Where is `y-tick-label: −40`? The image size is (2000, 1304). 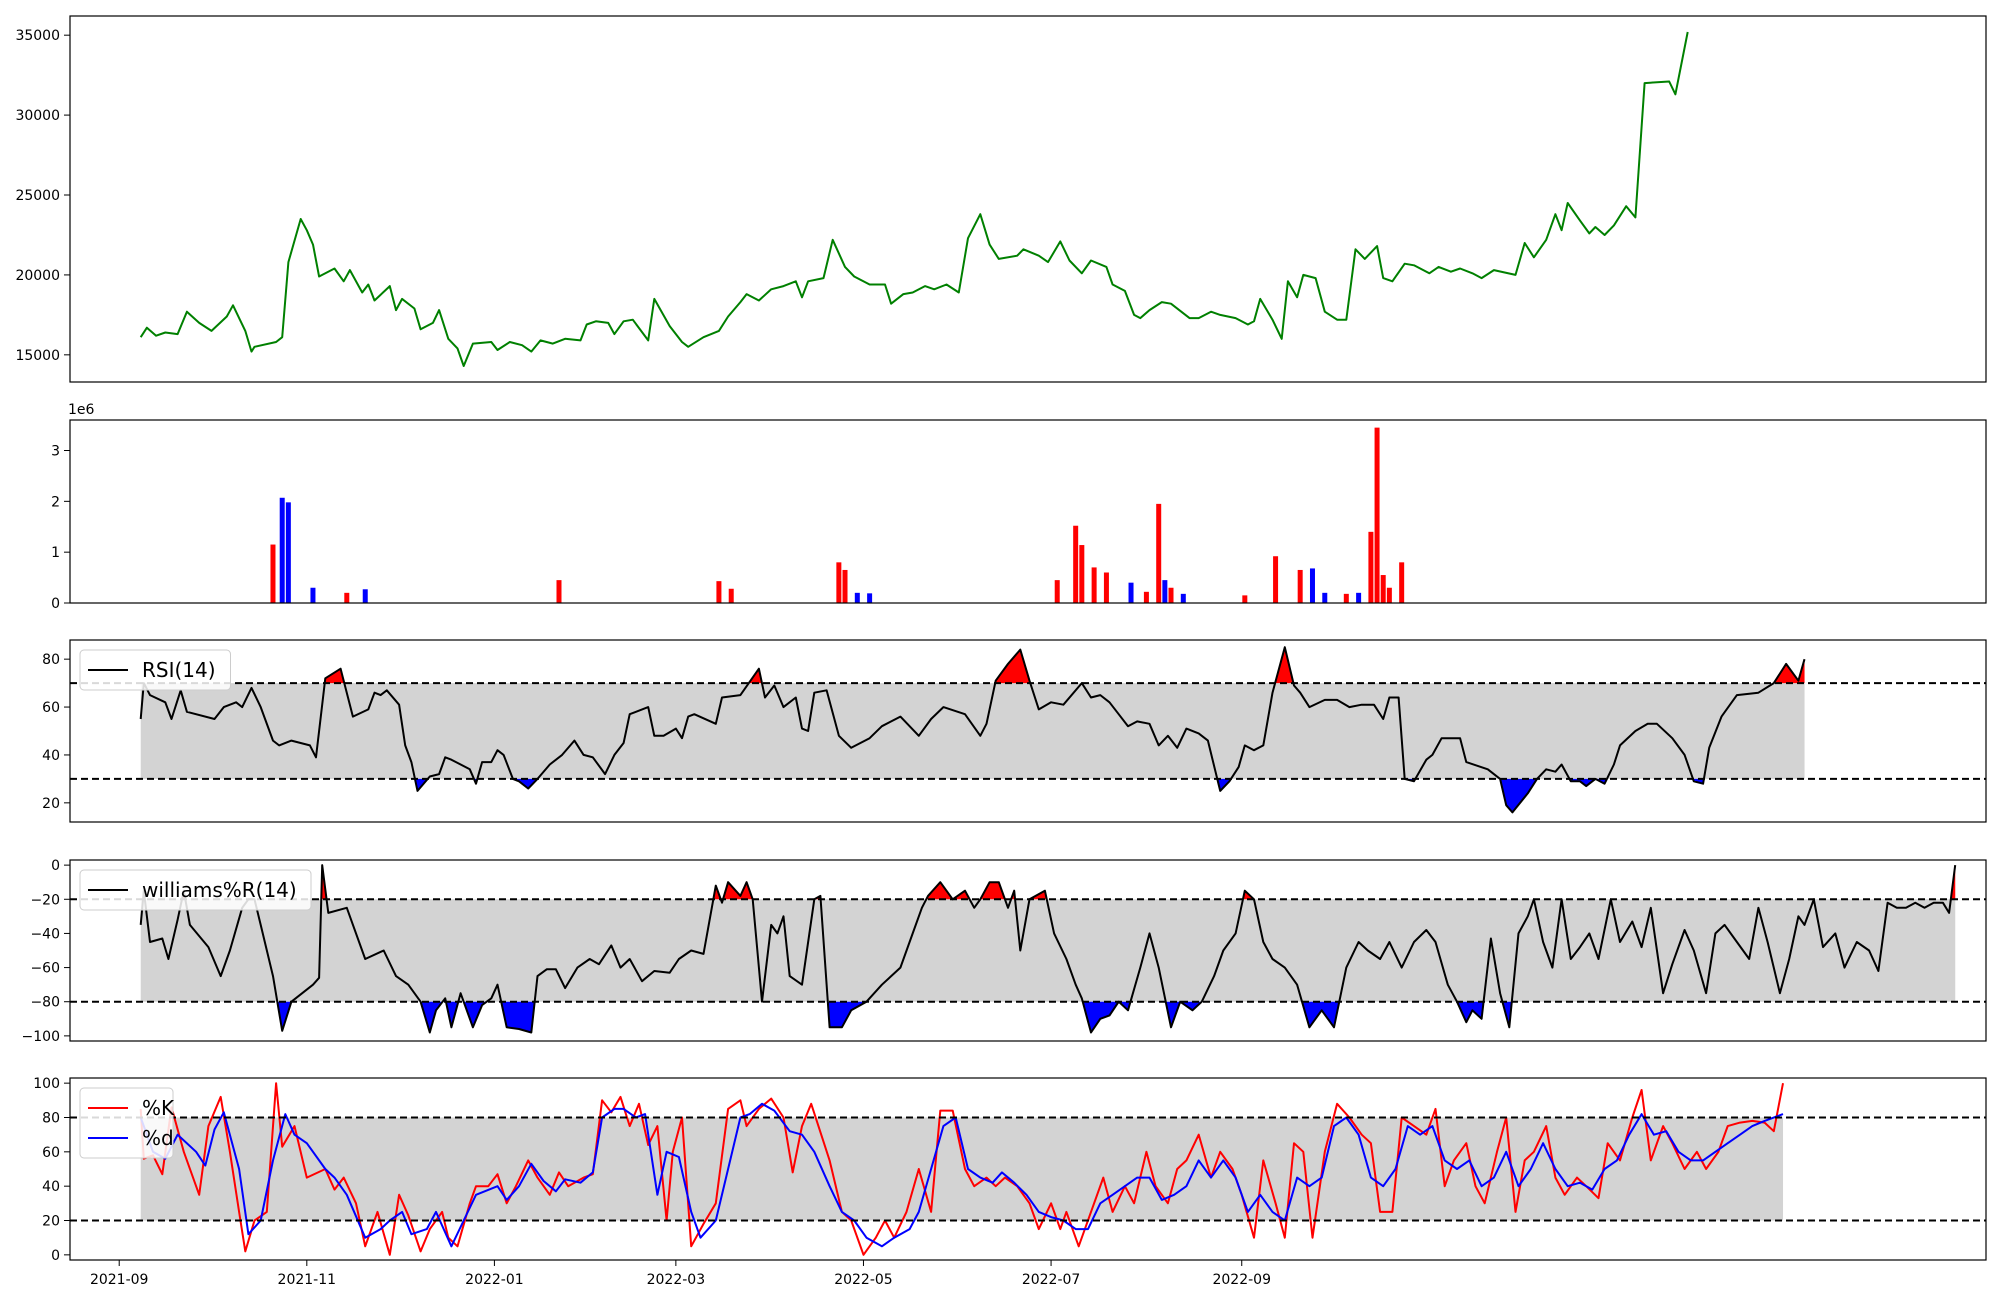 y-tick-label: −40 is located at coordinates (45, 934).